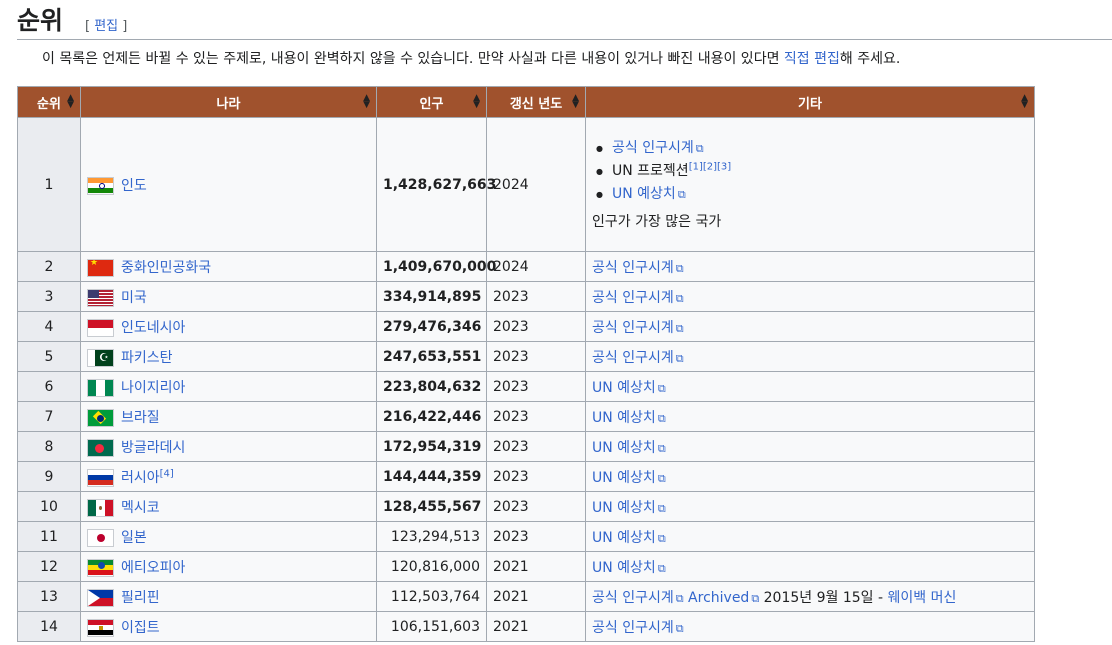  What do you see at coordinates (100, 567) in the screenshot?
I see `ethiopia-flag-icon` at bounding box center [100, 567].